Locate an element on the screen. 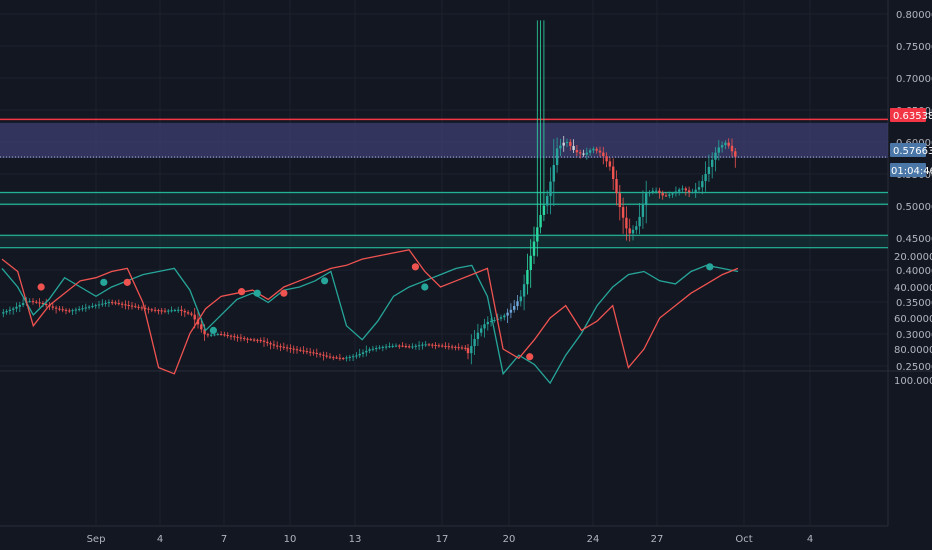  osc-tick-label-2: 60.0000 is located at coordinates (913, 319).